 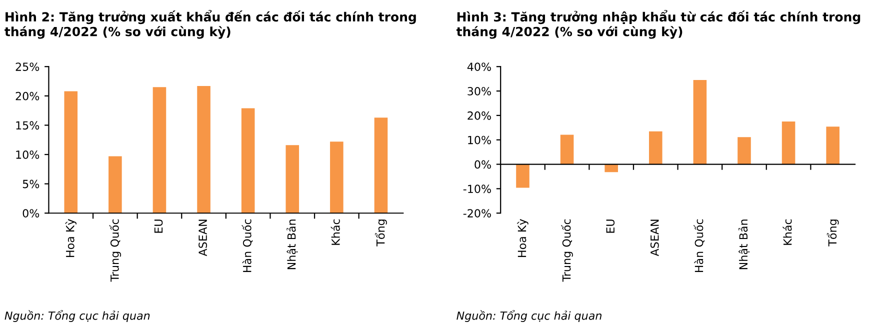 I want to click on y-tick-label: 40%, so click(x=479, y=66).